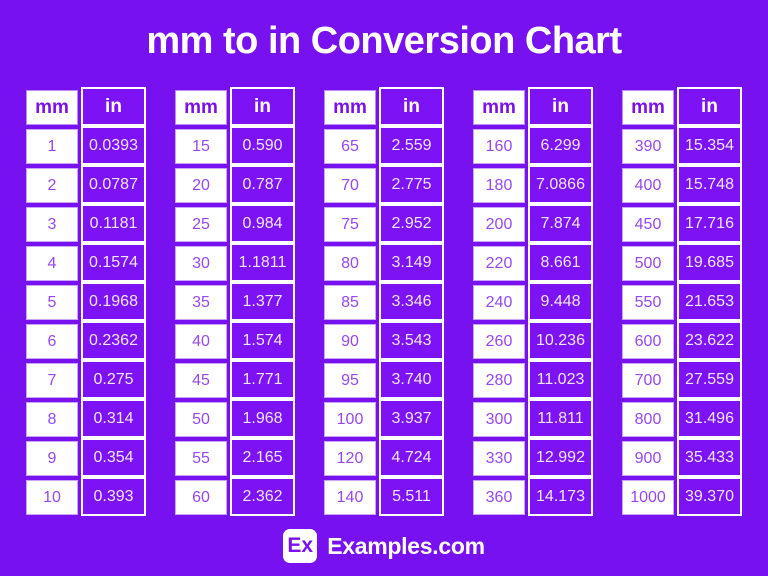  Describe the element at coordinates (350, 458) in the screenshot. I see `mm-value: 120` at that location.